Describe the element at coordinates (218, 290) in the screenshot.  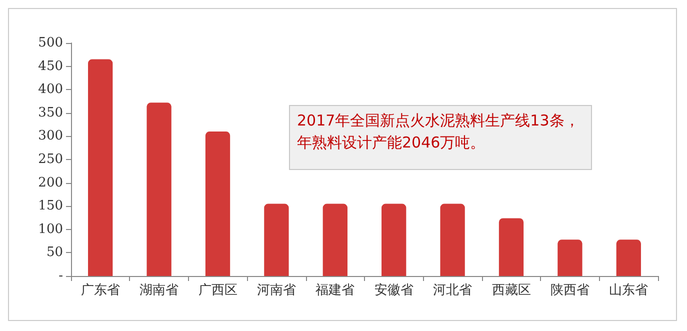
I see `x-tick-label: 广西区` at that location.